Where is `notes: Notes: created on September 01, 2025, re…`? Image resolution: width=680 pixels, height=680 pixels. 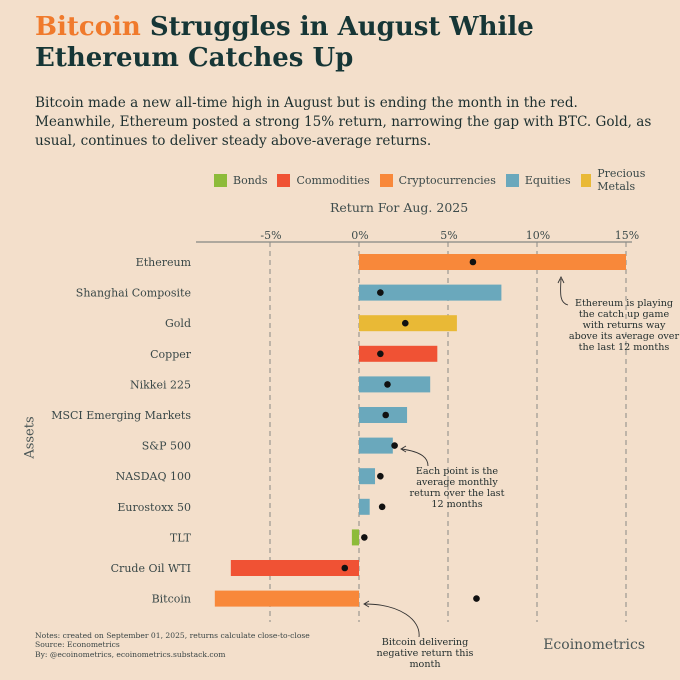 notes: Notes: created on September 01, 2025, re… is located at coordinates (172, 645).